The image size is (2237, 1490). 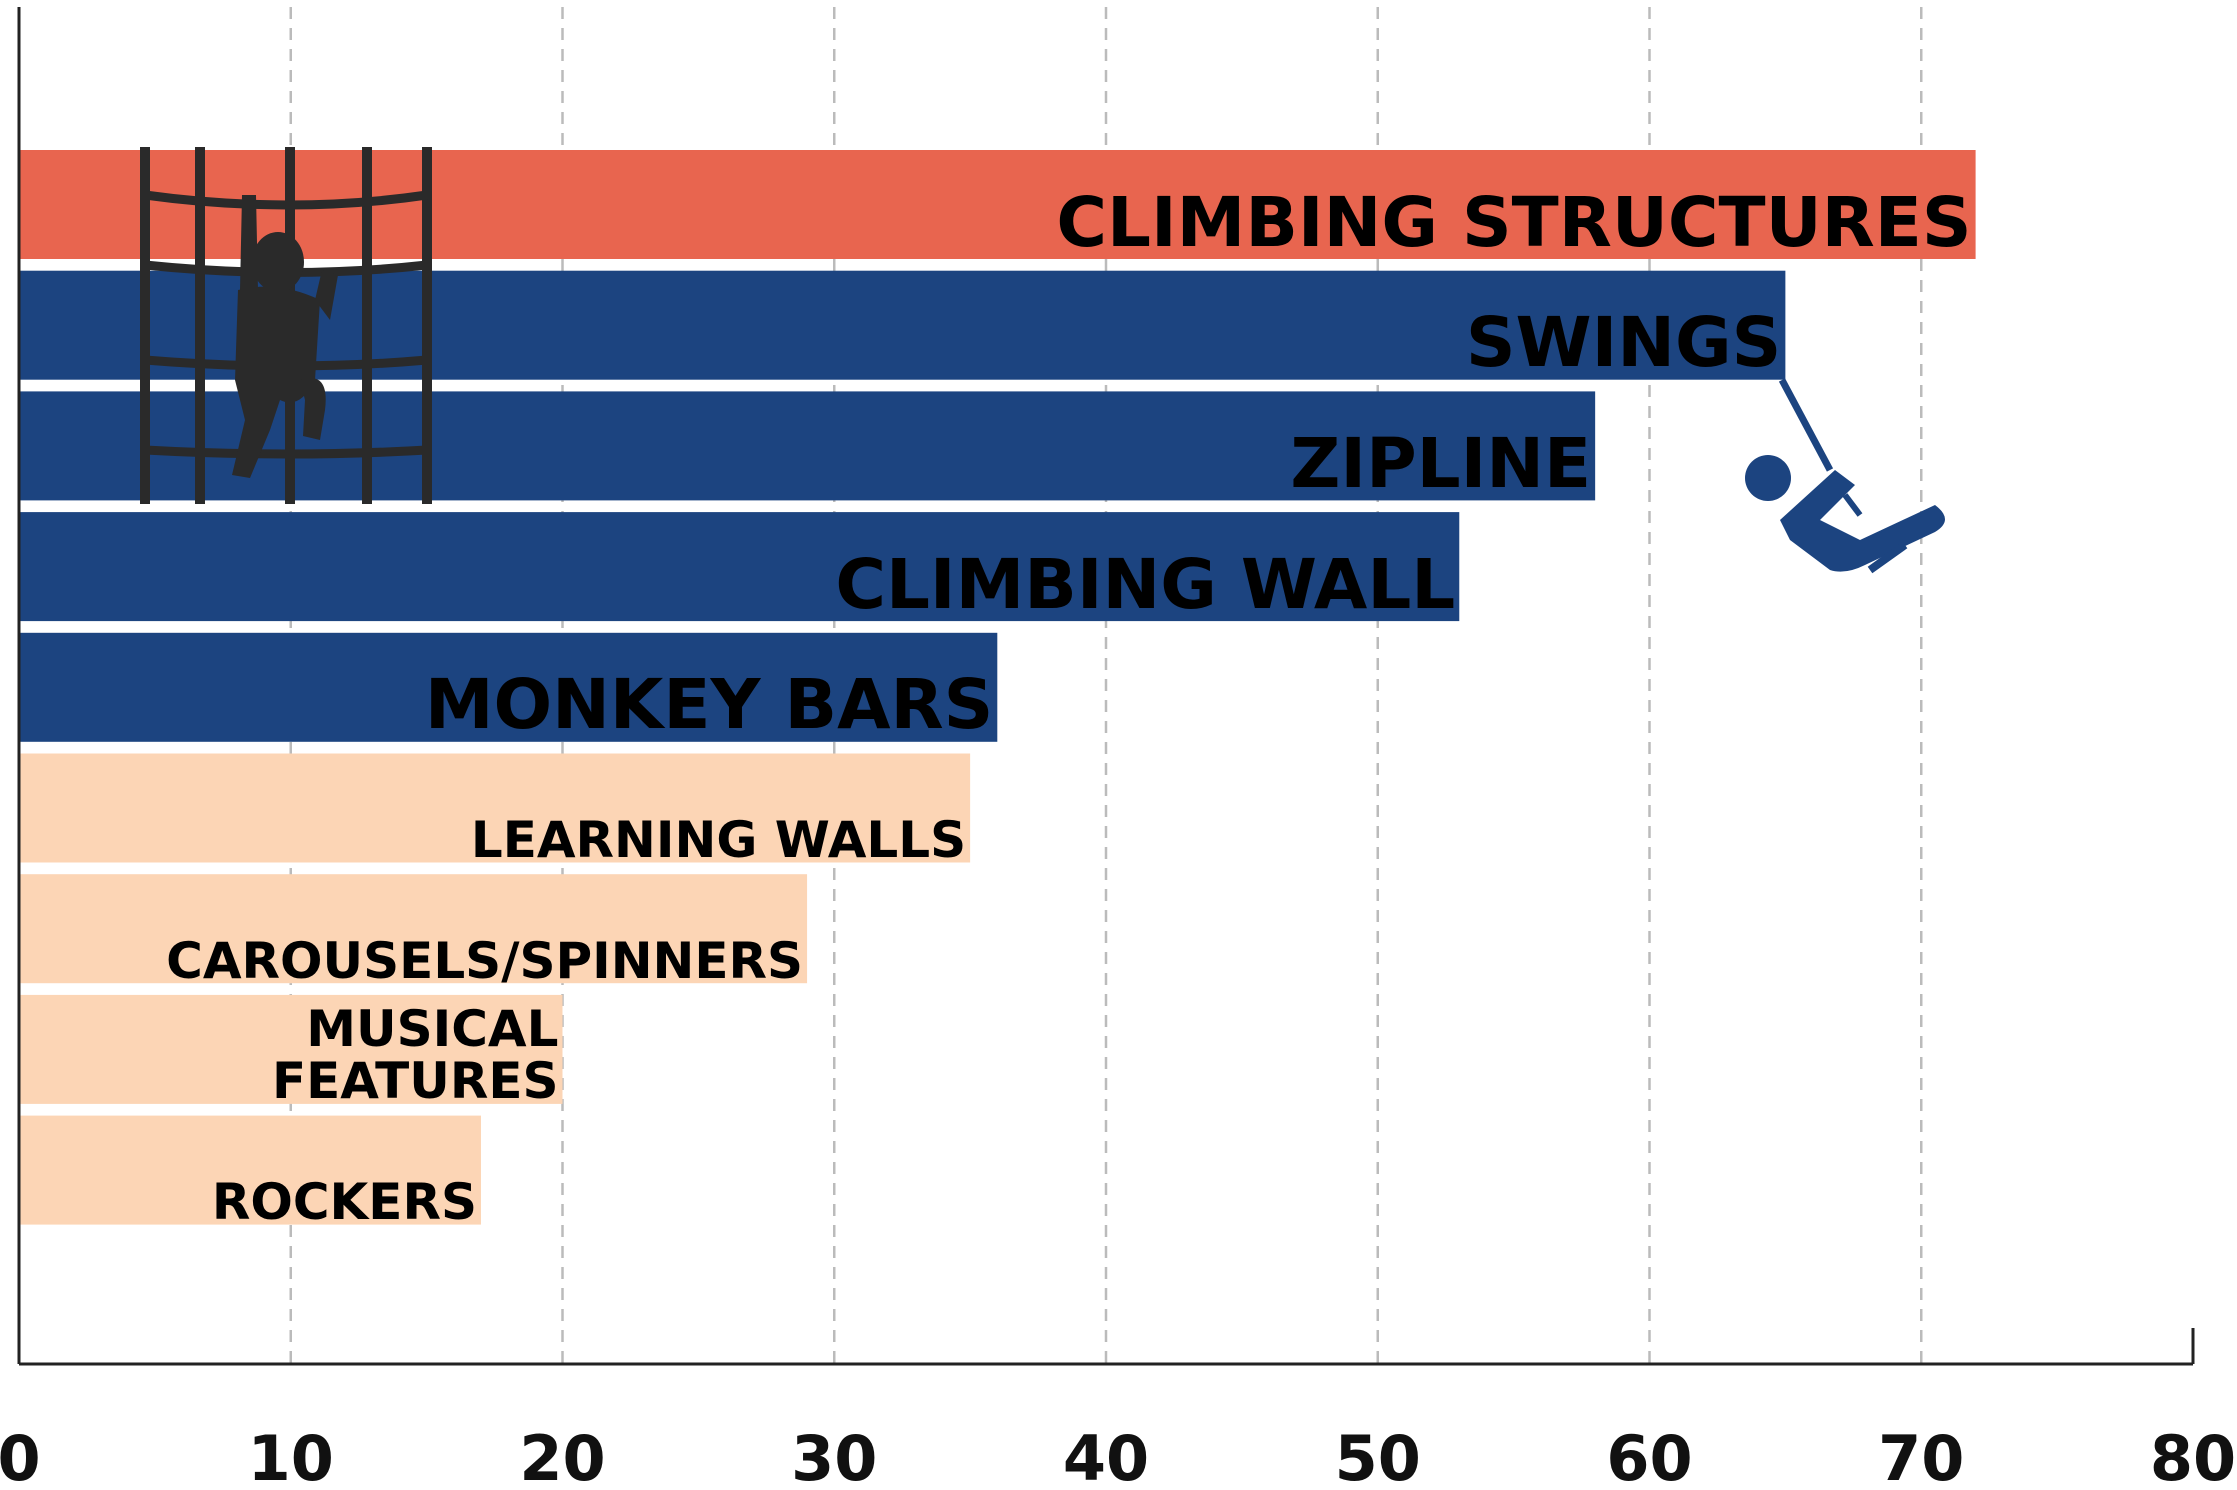 I want to click on x-tick-label: 80, so click(x=2193, y=1456).